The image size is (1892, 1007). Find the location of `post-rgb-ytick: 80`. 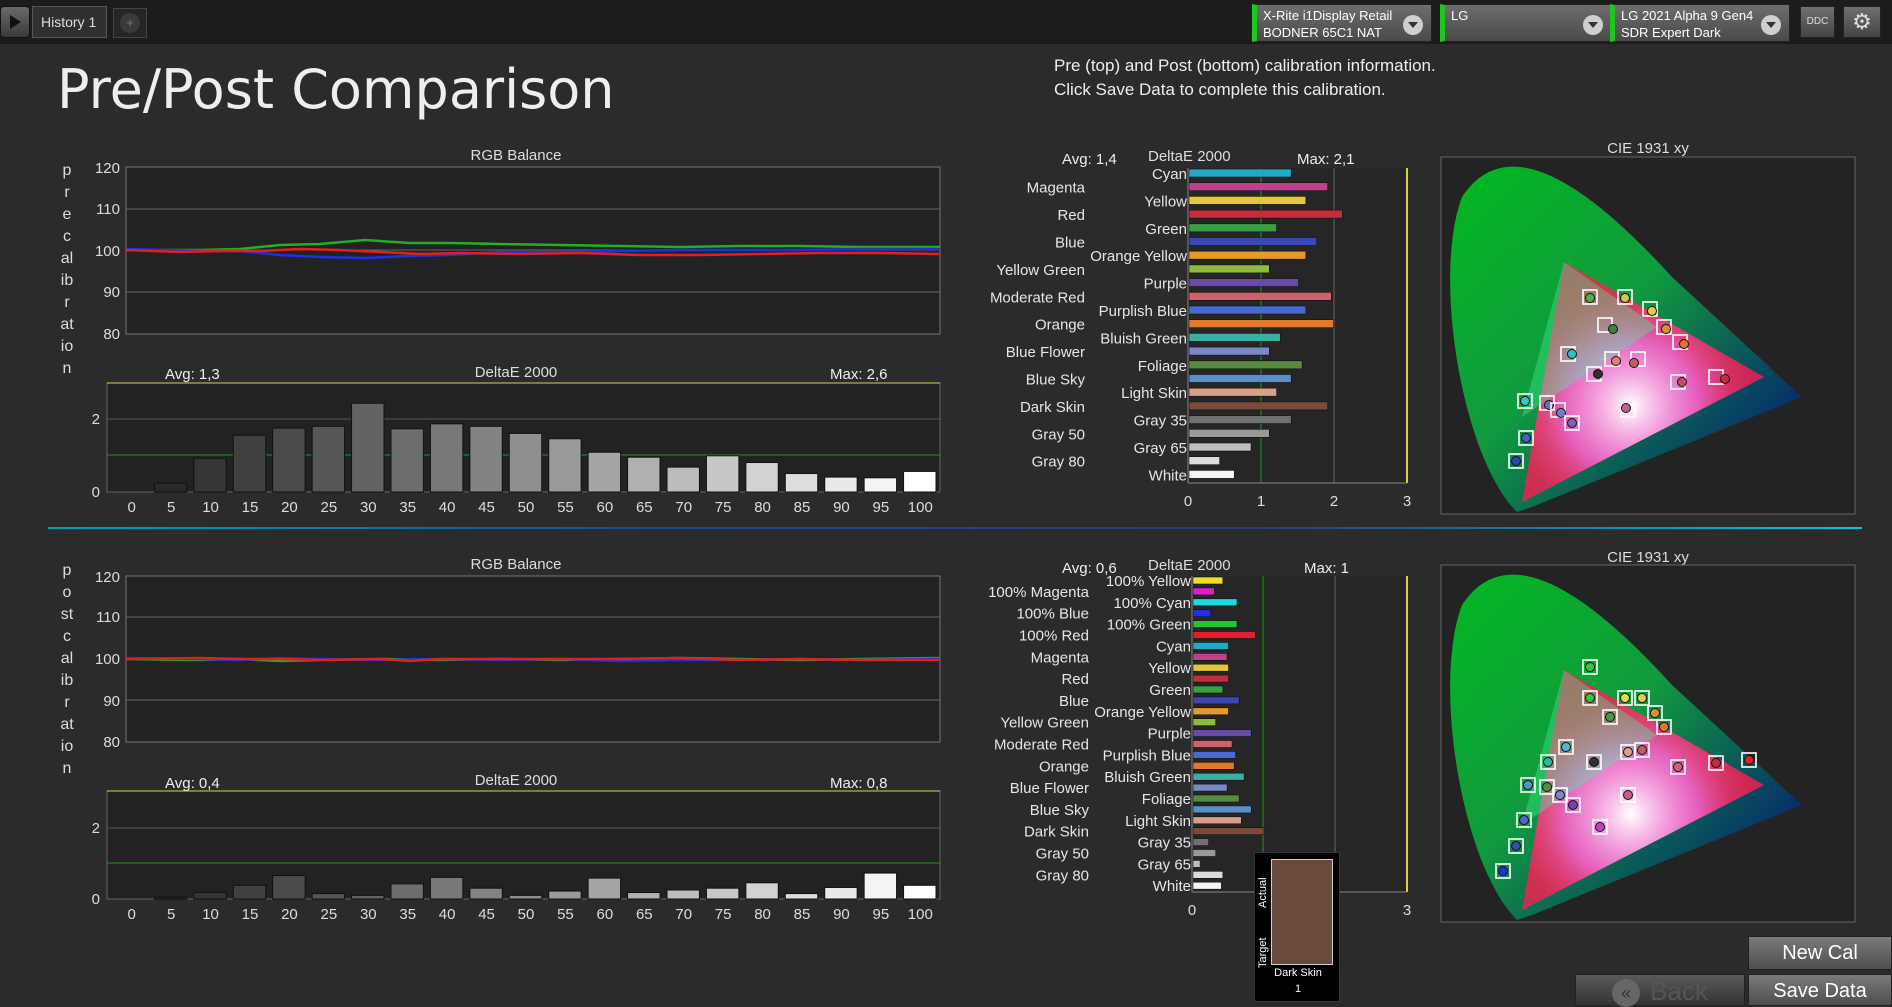

post-rgb-ytick: 80 is located at coordinates (111, 742).